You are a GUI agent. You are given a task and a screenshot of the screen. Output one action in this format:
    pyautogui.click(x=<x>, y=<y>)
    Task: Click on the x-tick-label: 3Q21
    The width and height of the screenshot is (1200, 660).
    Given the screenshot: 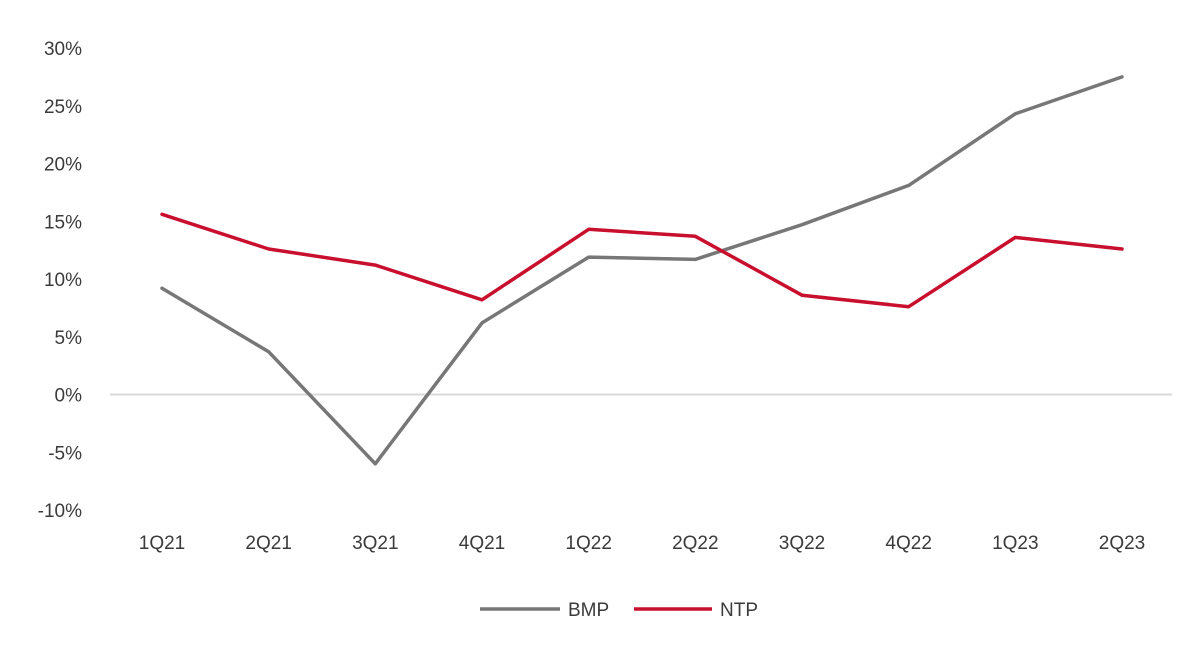 What is the action you would take?
    pyautogui.click(x=375, y=543)
    